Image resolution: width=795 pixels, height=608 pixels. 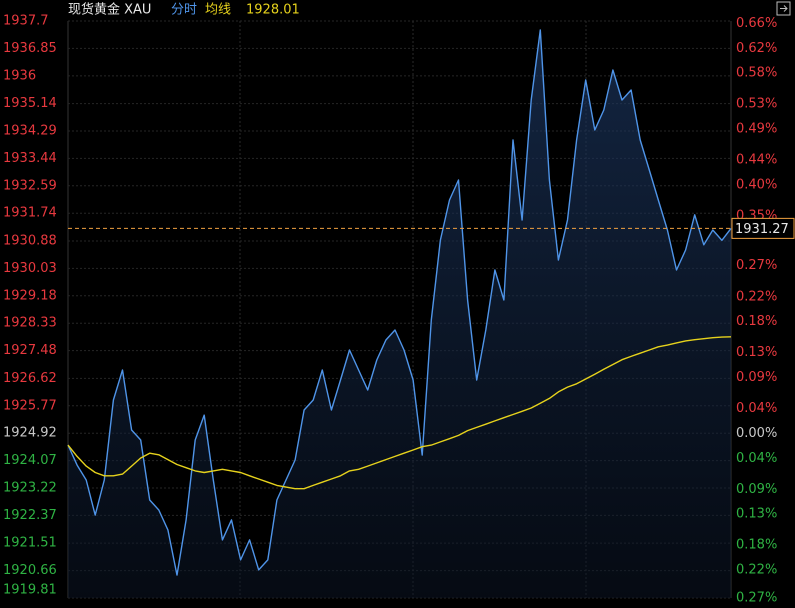 I want to click on mode-label: 分时, so click(x=184, y=10).